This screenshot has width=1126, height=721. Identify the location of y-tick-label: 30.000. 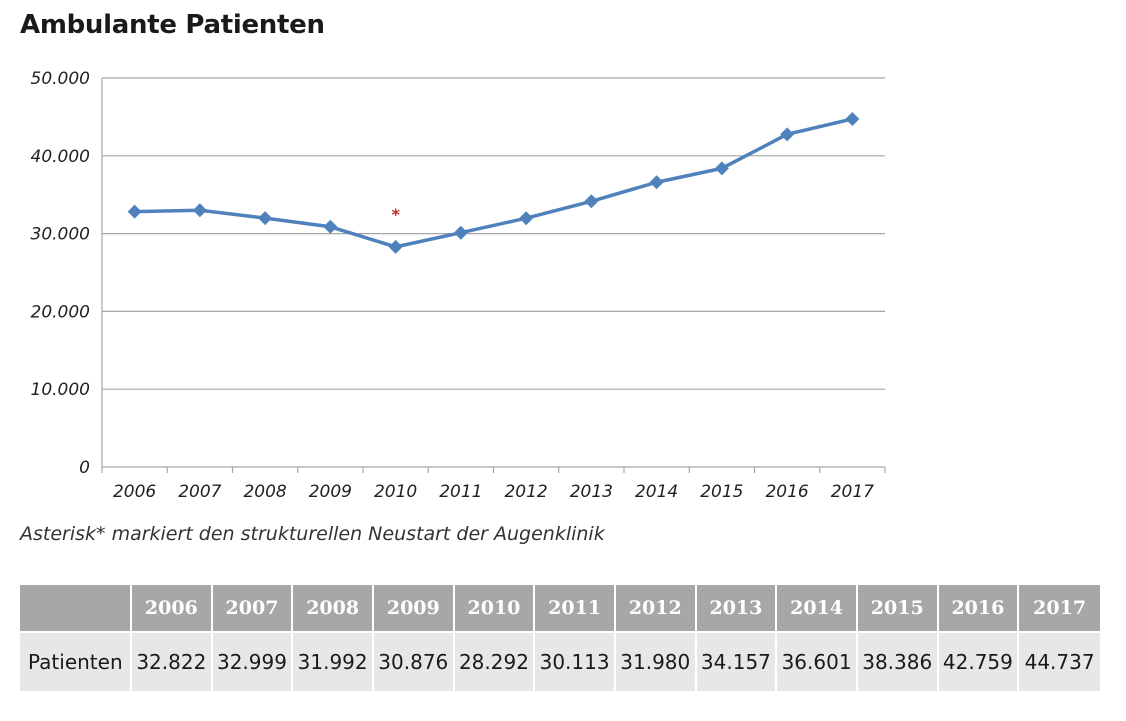
(60, 235).